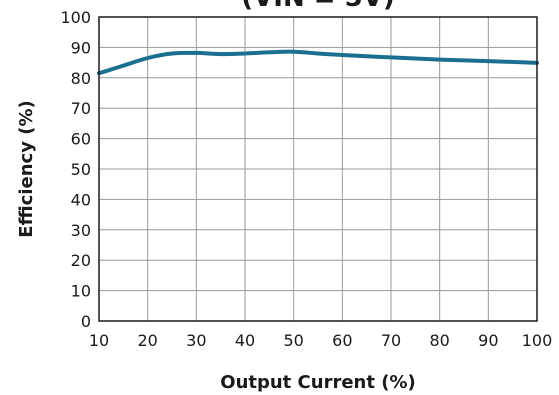 The image size is (559, 395). What do you see at coordinates (81, 169) in the screenshot?
I see `y-tick-label: 50` at bounding box center [81, 169].